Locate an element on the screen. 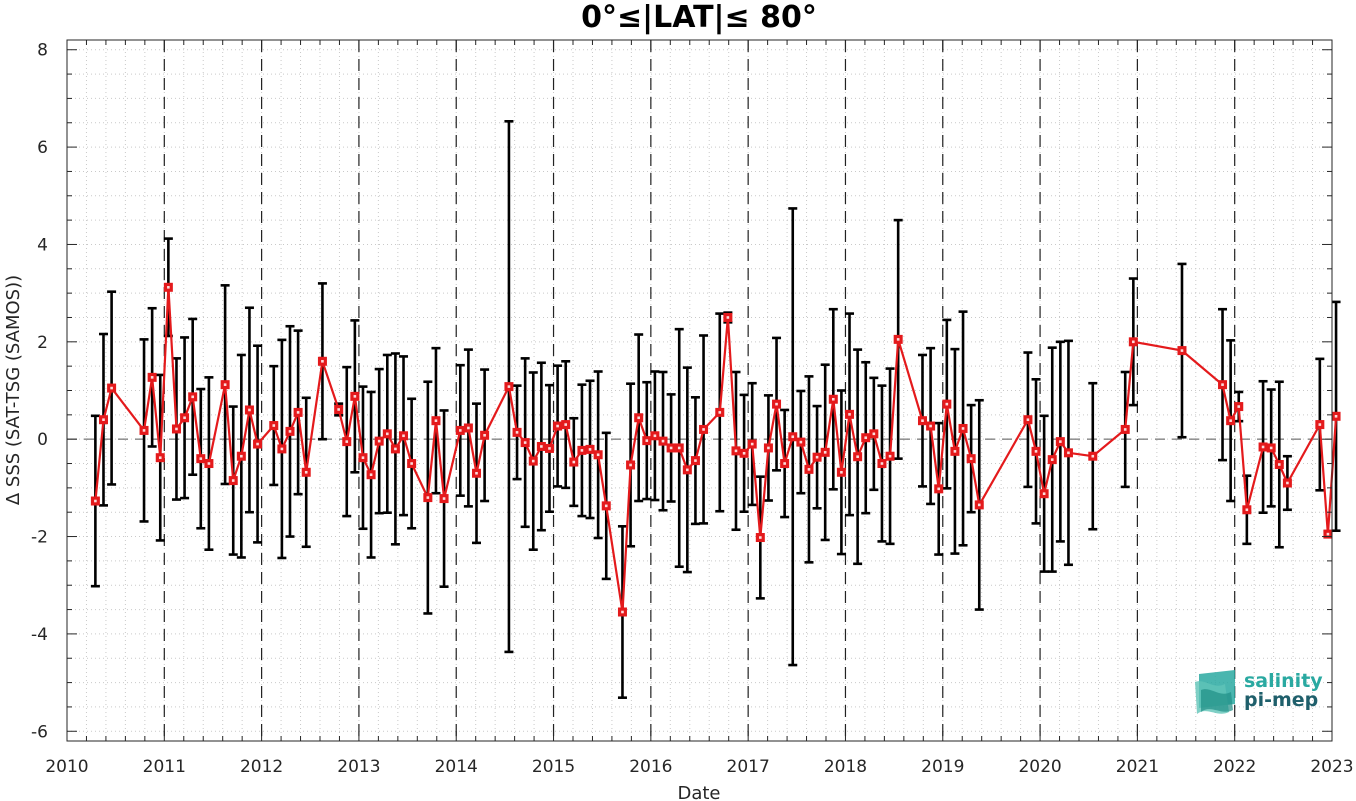 This screenshot has width=1356, height=801. x-tick-label: 2020 is located at coordinates (1039, 767).